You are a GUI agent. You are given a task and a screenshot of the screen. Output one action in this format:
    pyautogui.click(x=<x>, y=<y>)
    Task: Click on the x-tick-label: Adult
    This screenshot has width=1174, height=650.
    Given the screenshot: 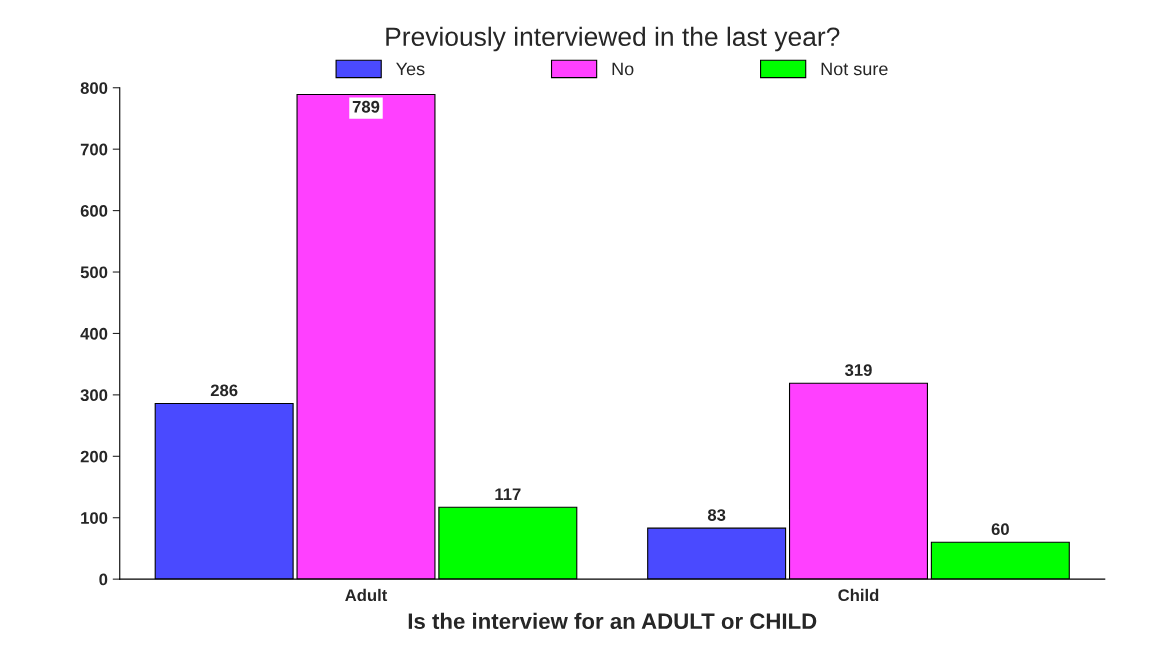 What is the action you would take?
    pyautogui.click(x=366, y=595)
    